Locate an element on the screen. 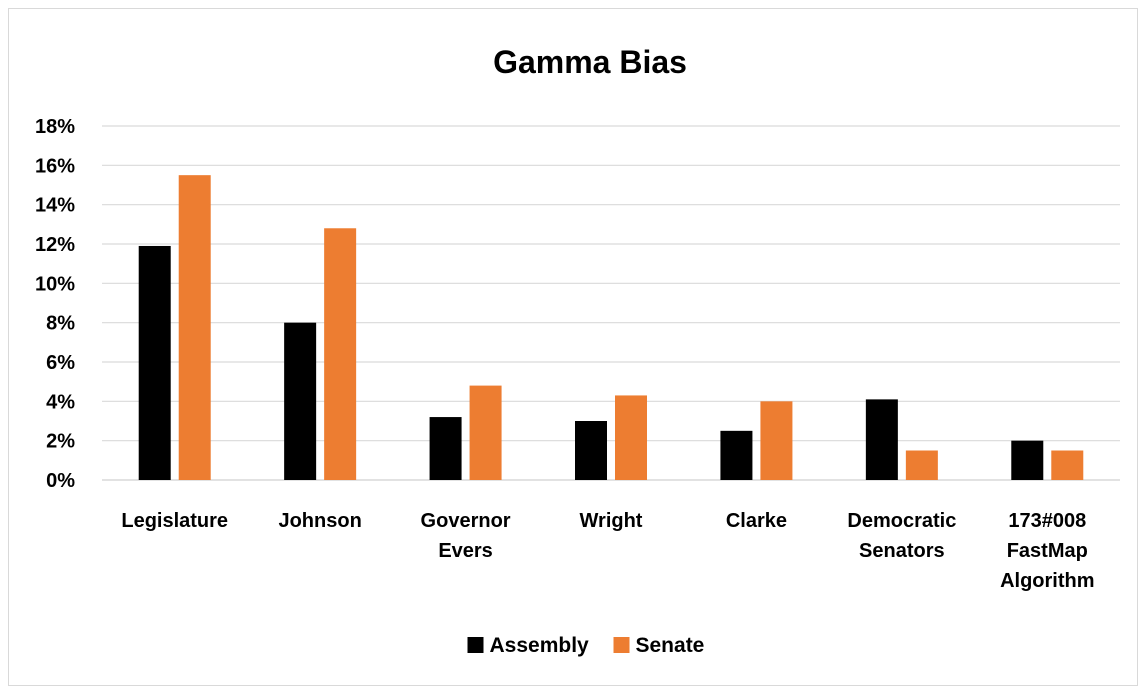  chart-title: Gamma Bias is located at coordinates (590, 62).